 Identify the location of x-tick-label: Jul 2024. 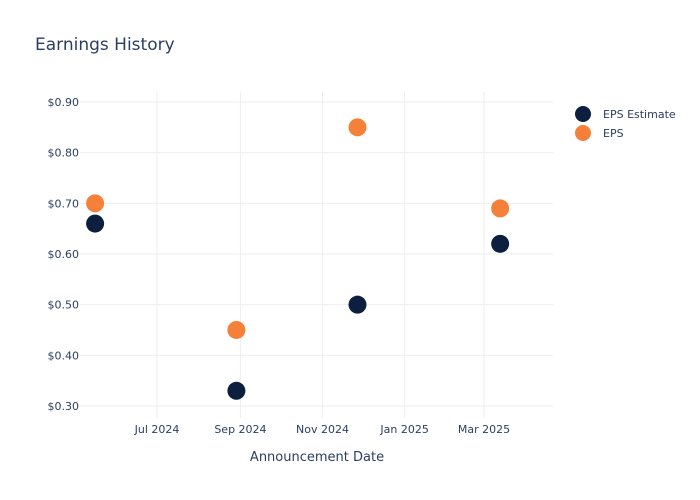
(157, 429).